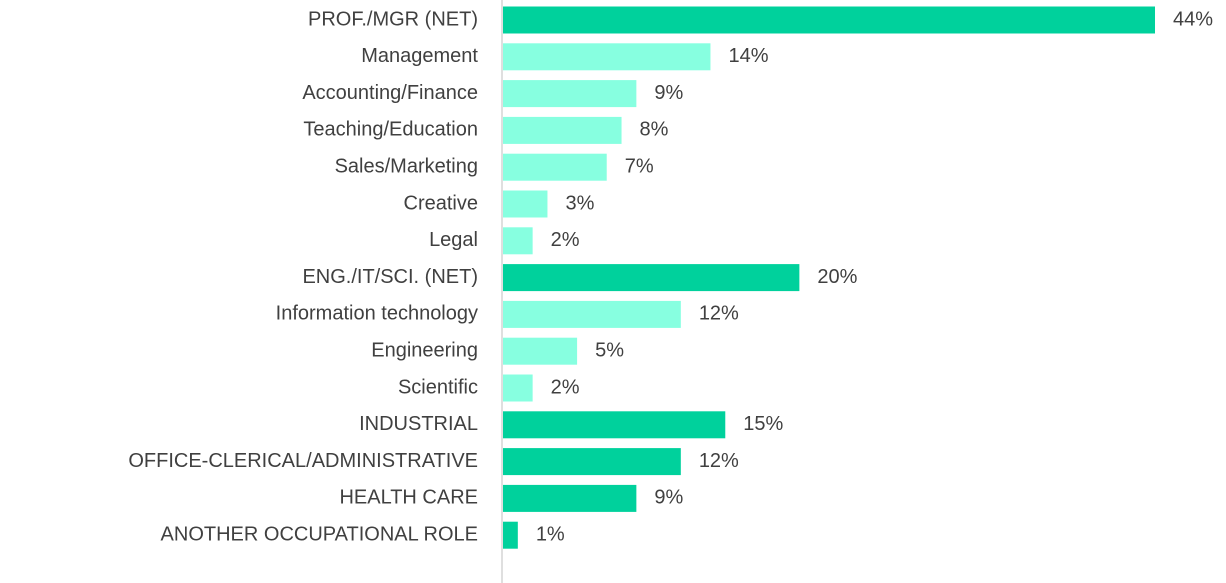 This screenshot has height=583, width=1226. I want to click on category-label: Engineering, so click(424, 350).